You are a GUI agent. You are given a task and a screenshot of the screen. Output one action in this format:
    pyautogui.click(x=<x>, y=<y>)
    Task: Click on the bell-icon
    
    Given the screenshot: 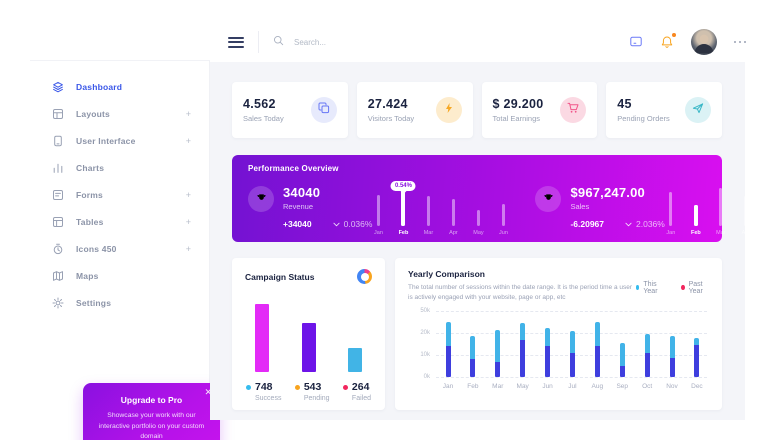 What is the action you would take?
    pyautogui.click(x=668, y=41)
    